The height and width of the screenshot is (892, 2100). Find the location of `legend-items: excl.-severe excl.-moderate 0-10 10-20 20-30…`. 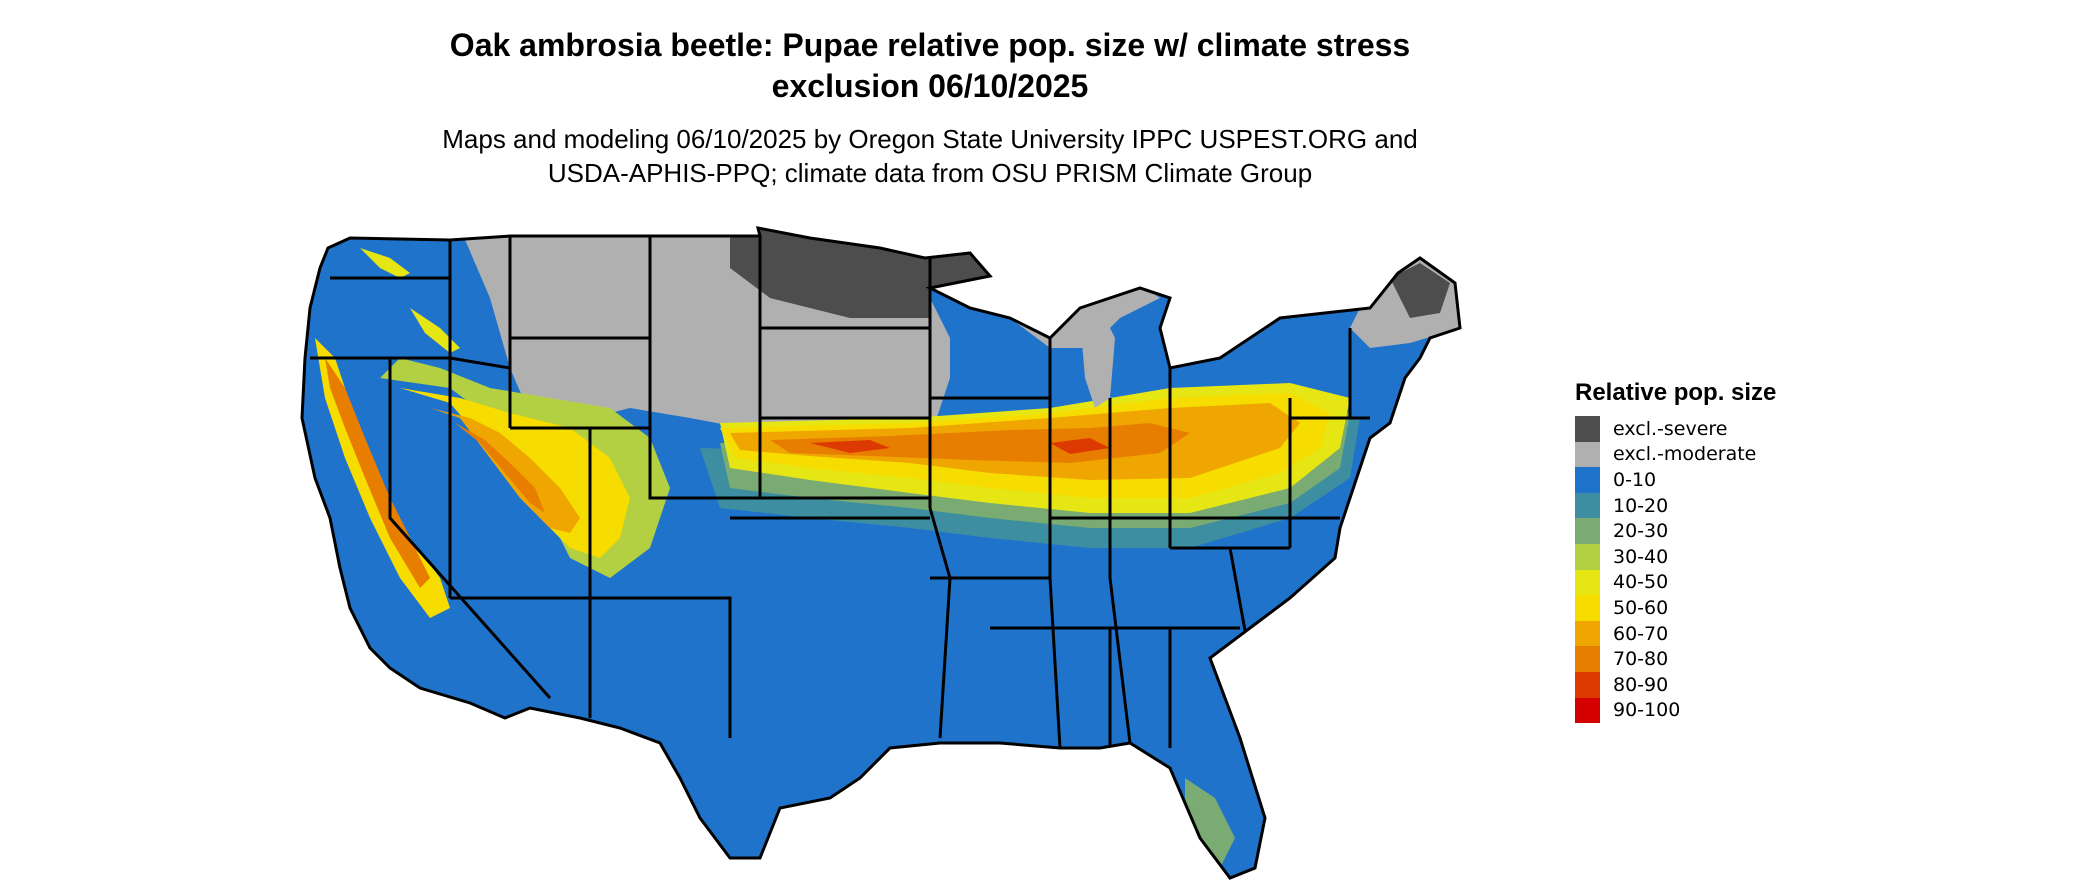

legend-items: excl.-severe excl.-moderate 0-10 10-20 20-30… is located at coordinates (1675, 570).